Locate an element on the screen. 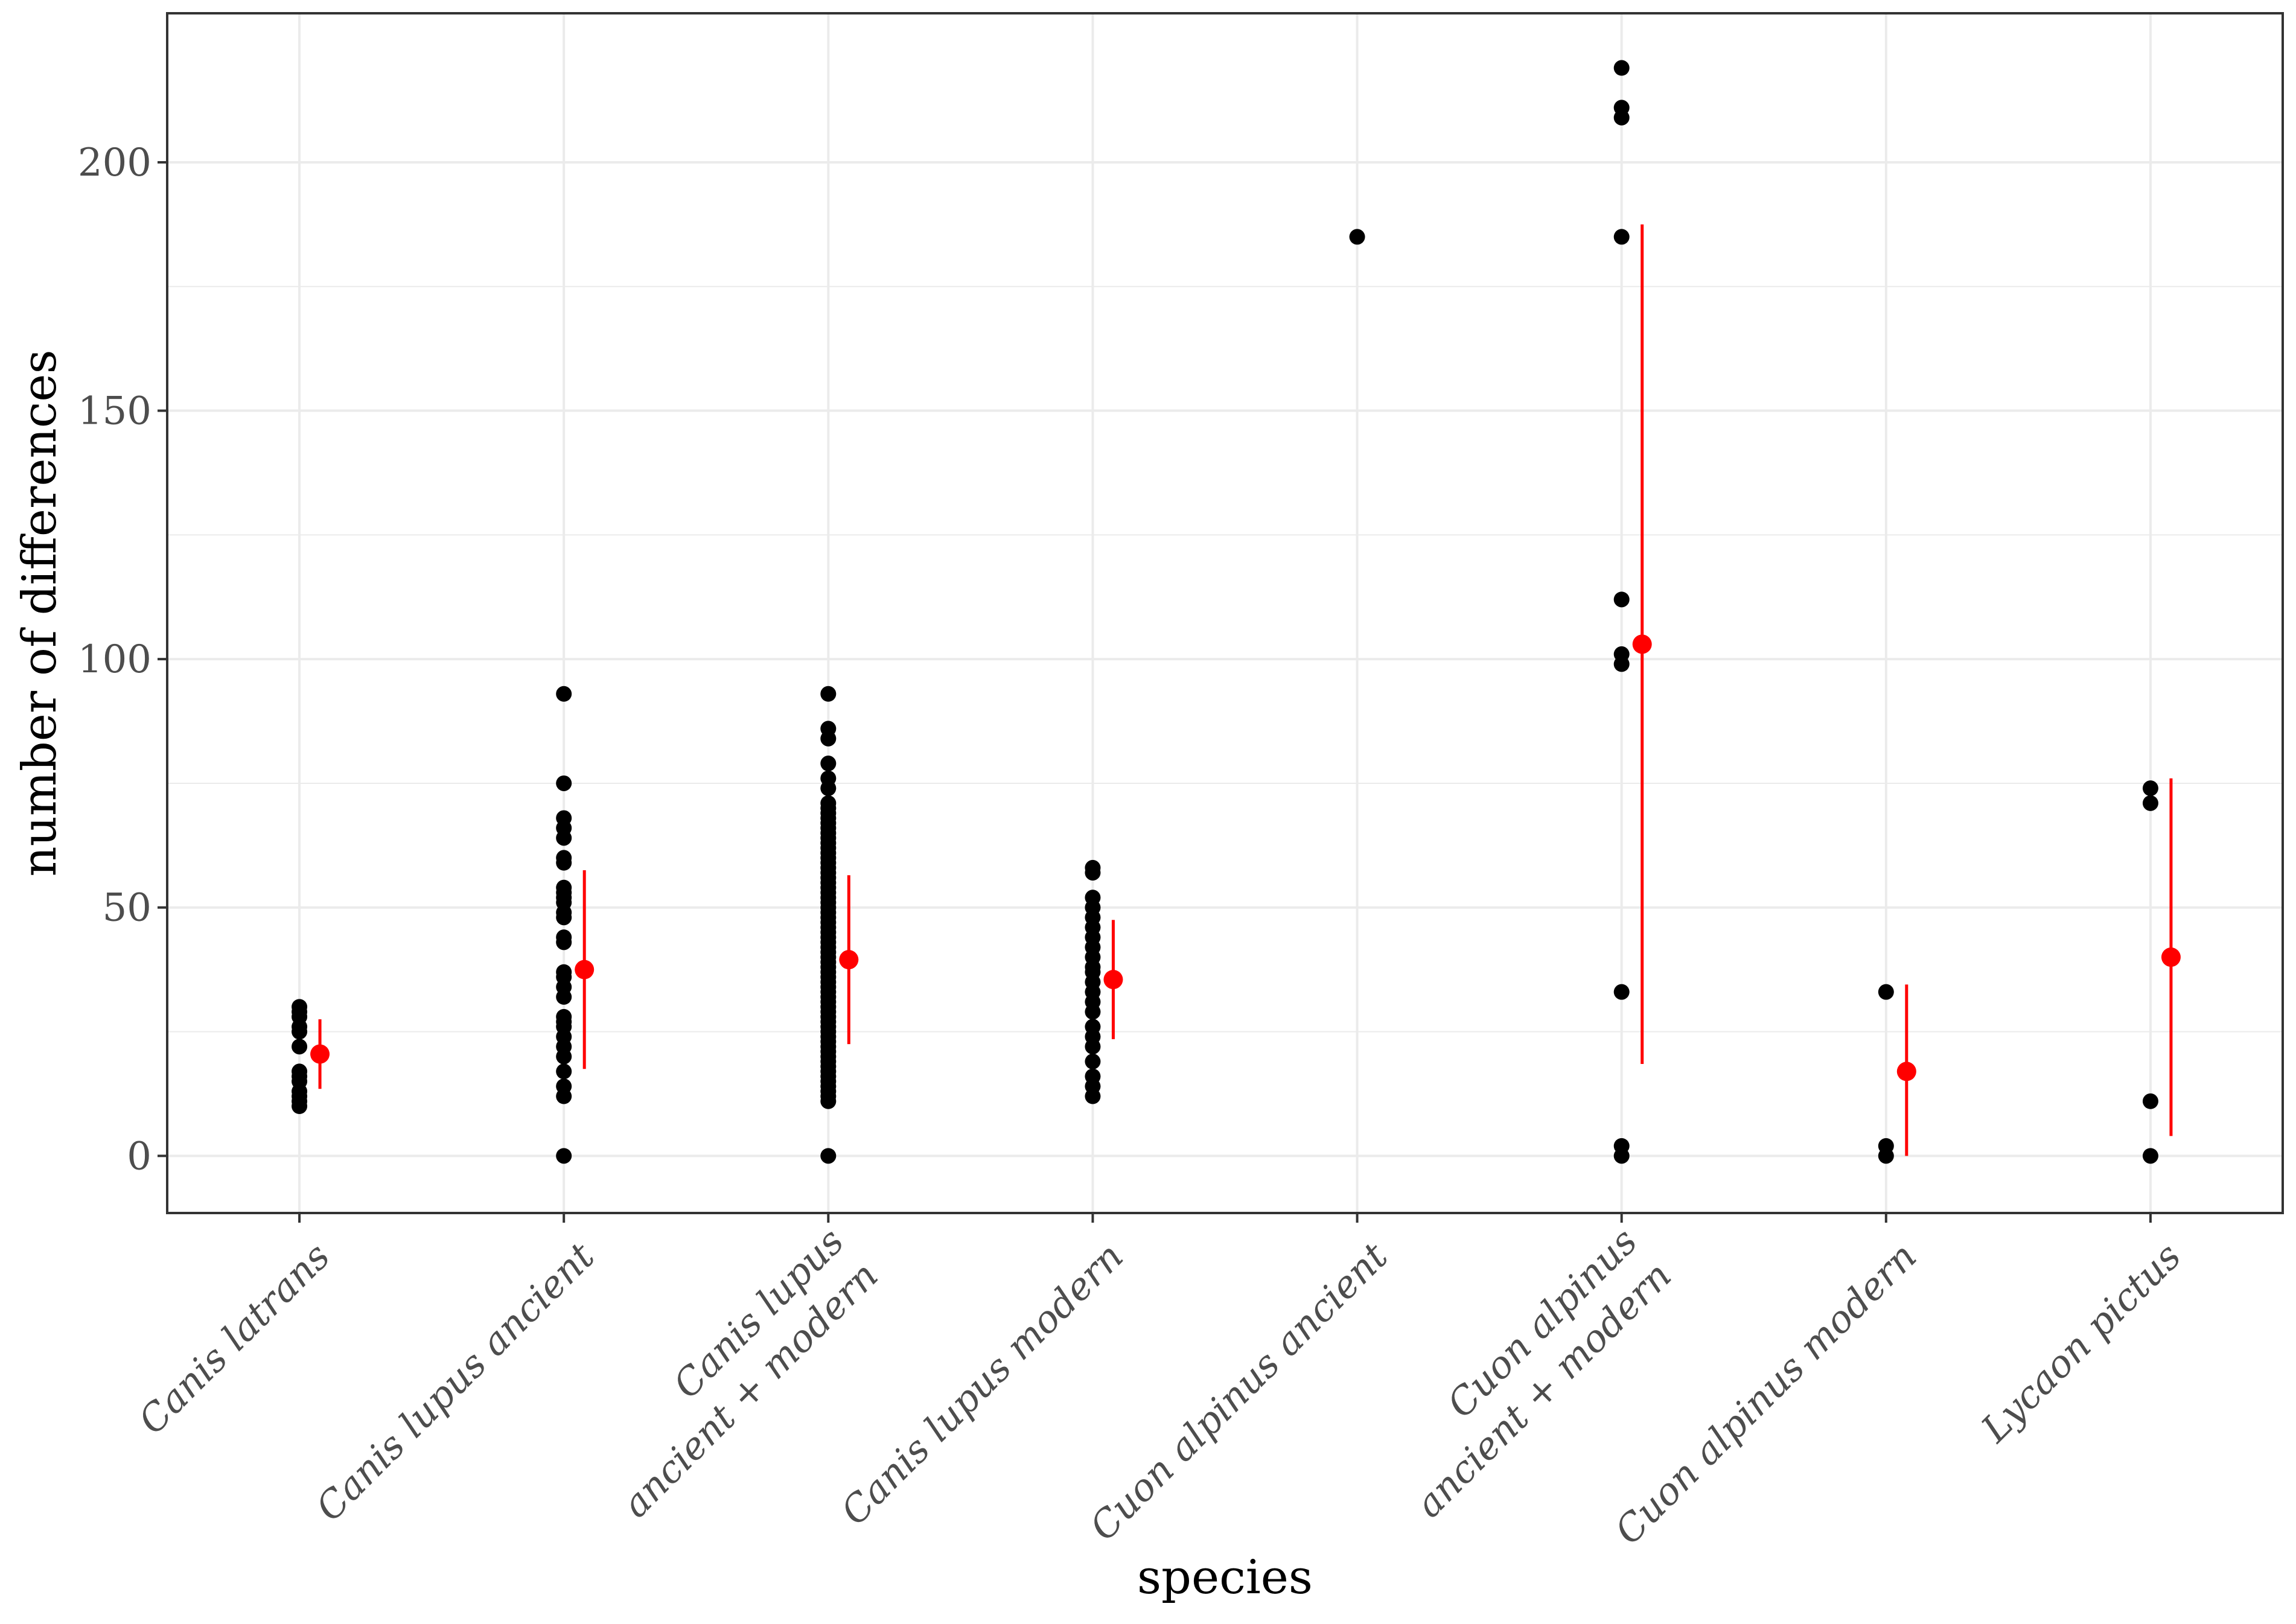  y-tick-label: 150 is located at coordinates (114, 411).